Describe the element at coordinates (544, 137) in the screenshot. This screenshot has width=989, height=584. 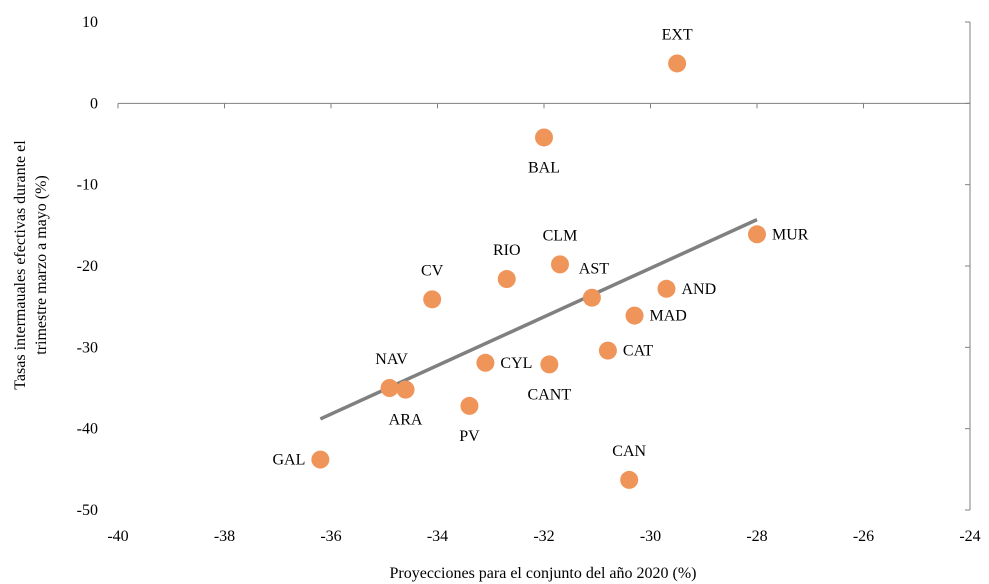
I see `data-point-bal` at that location.